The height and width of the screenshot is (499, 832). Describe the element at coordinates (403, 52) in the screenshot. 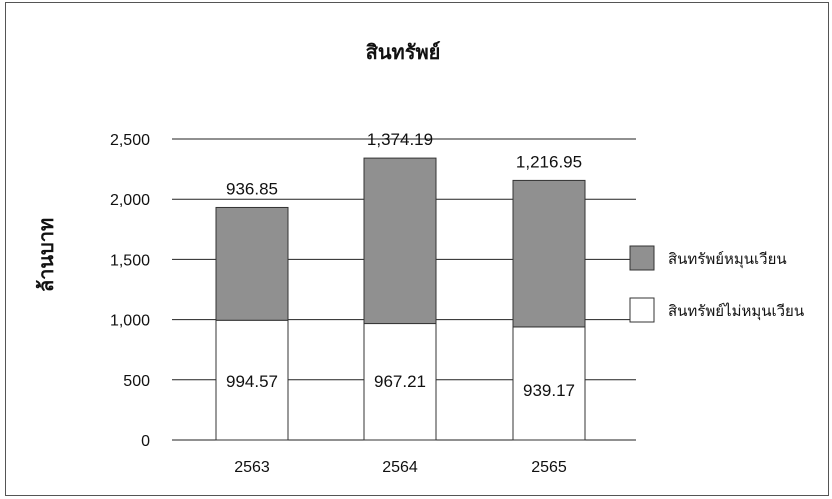

I see `chart-title: สินทรัพย์` at that location.